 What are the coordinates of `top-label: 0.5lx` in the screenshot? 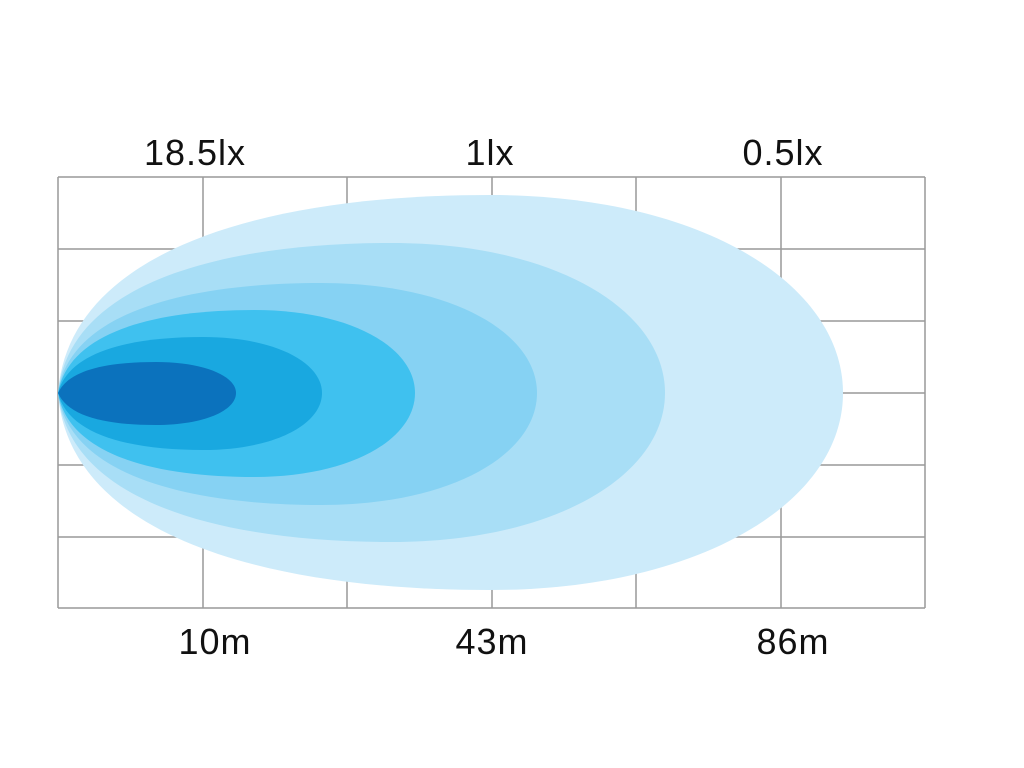 It's located at (782, 152).